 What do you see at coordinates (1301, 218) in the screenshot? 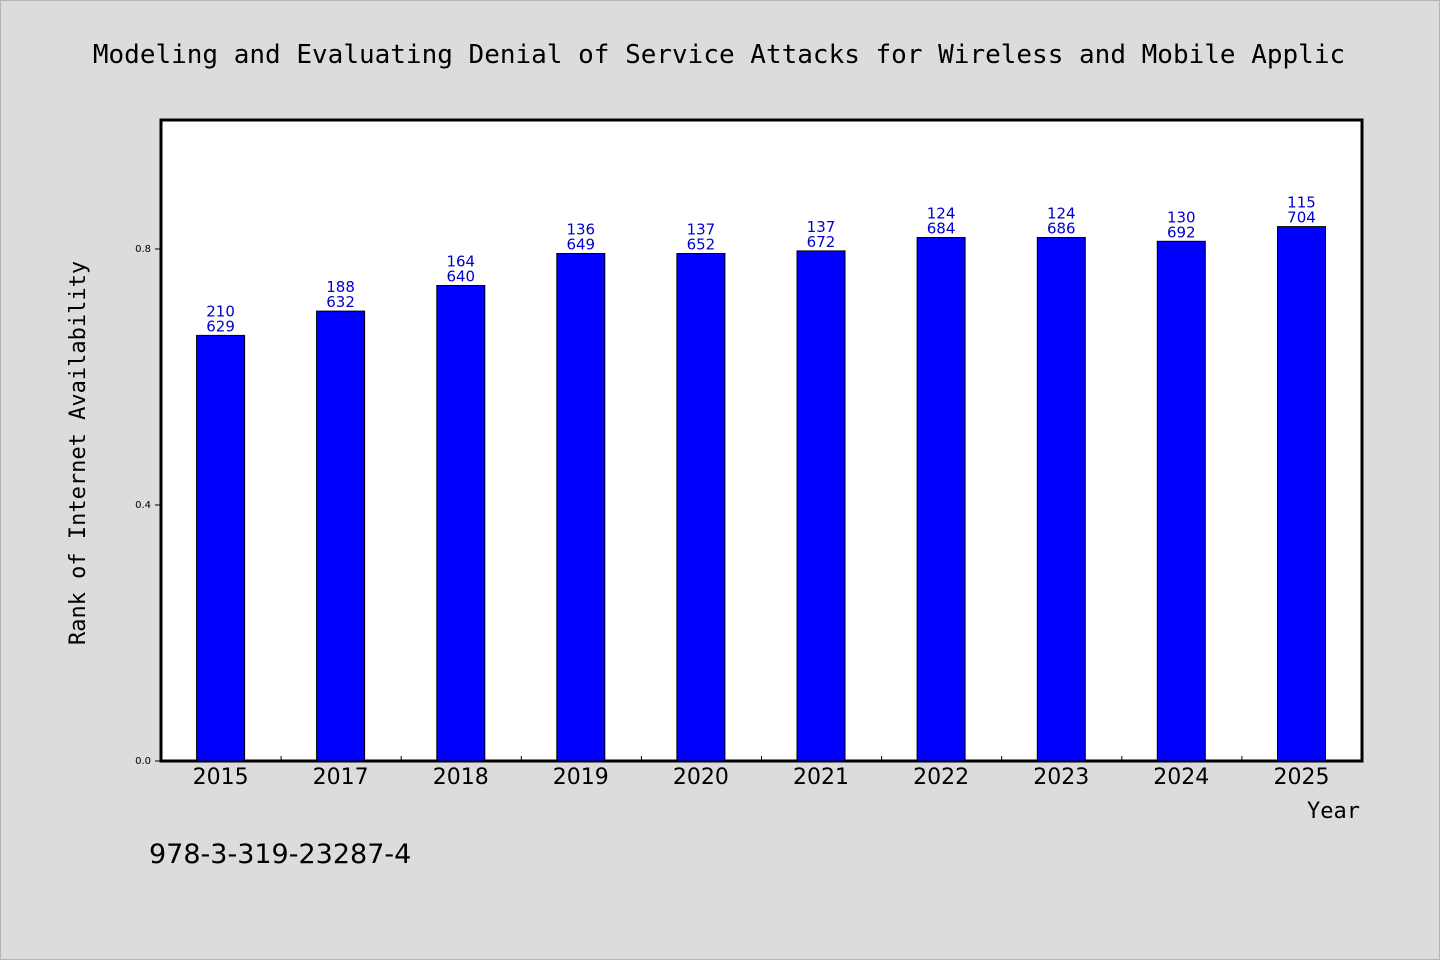
I see `data-label-bottom-2025: 704` at bounding box center [1301, 218].